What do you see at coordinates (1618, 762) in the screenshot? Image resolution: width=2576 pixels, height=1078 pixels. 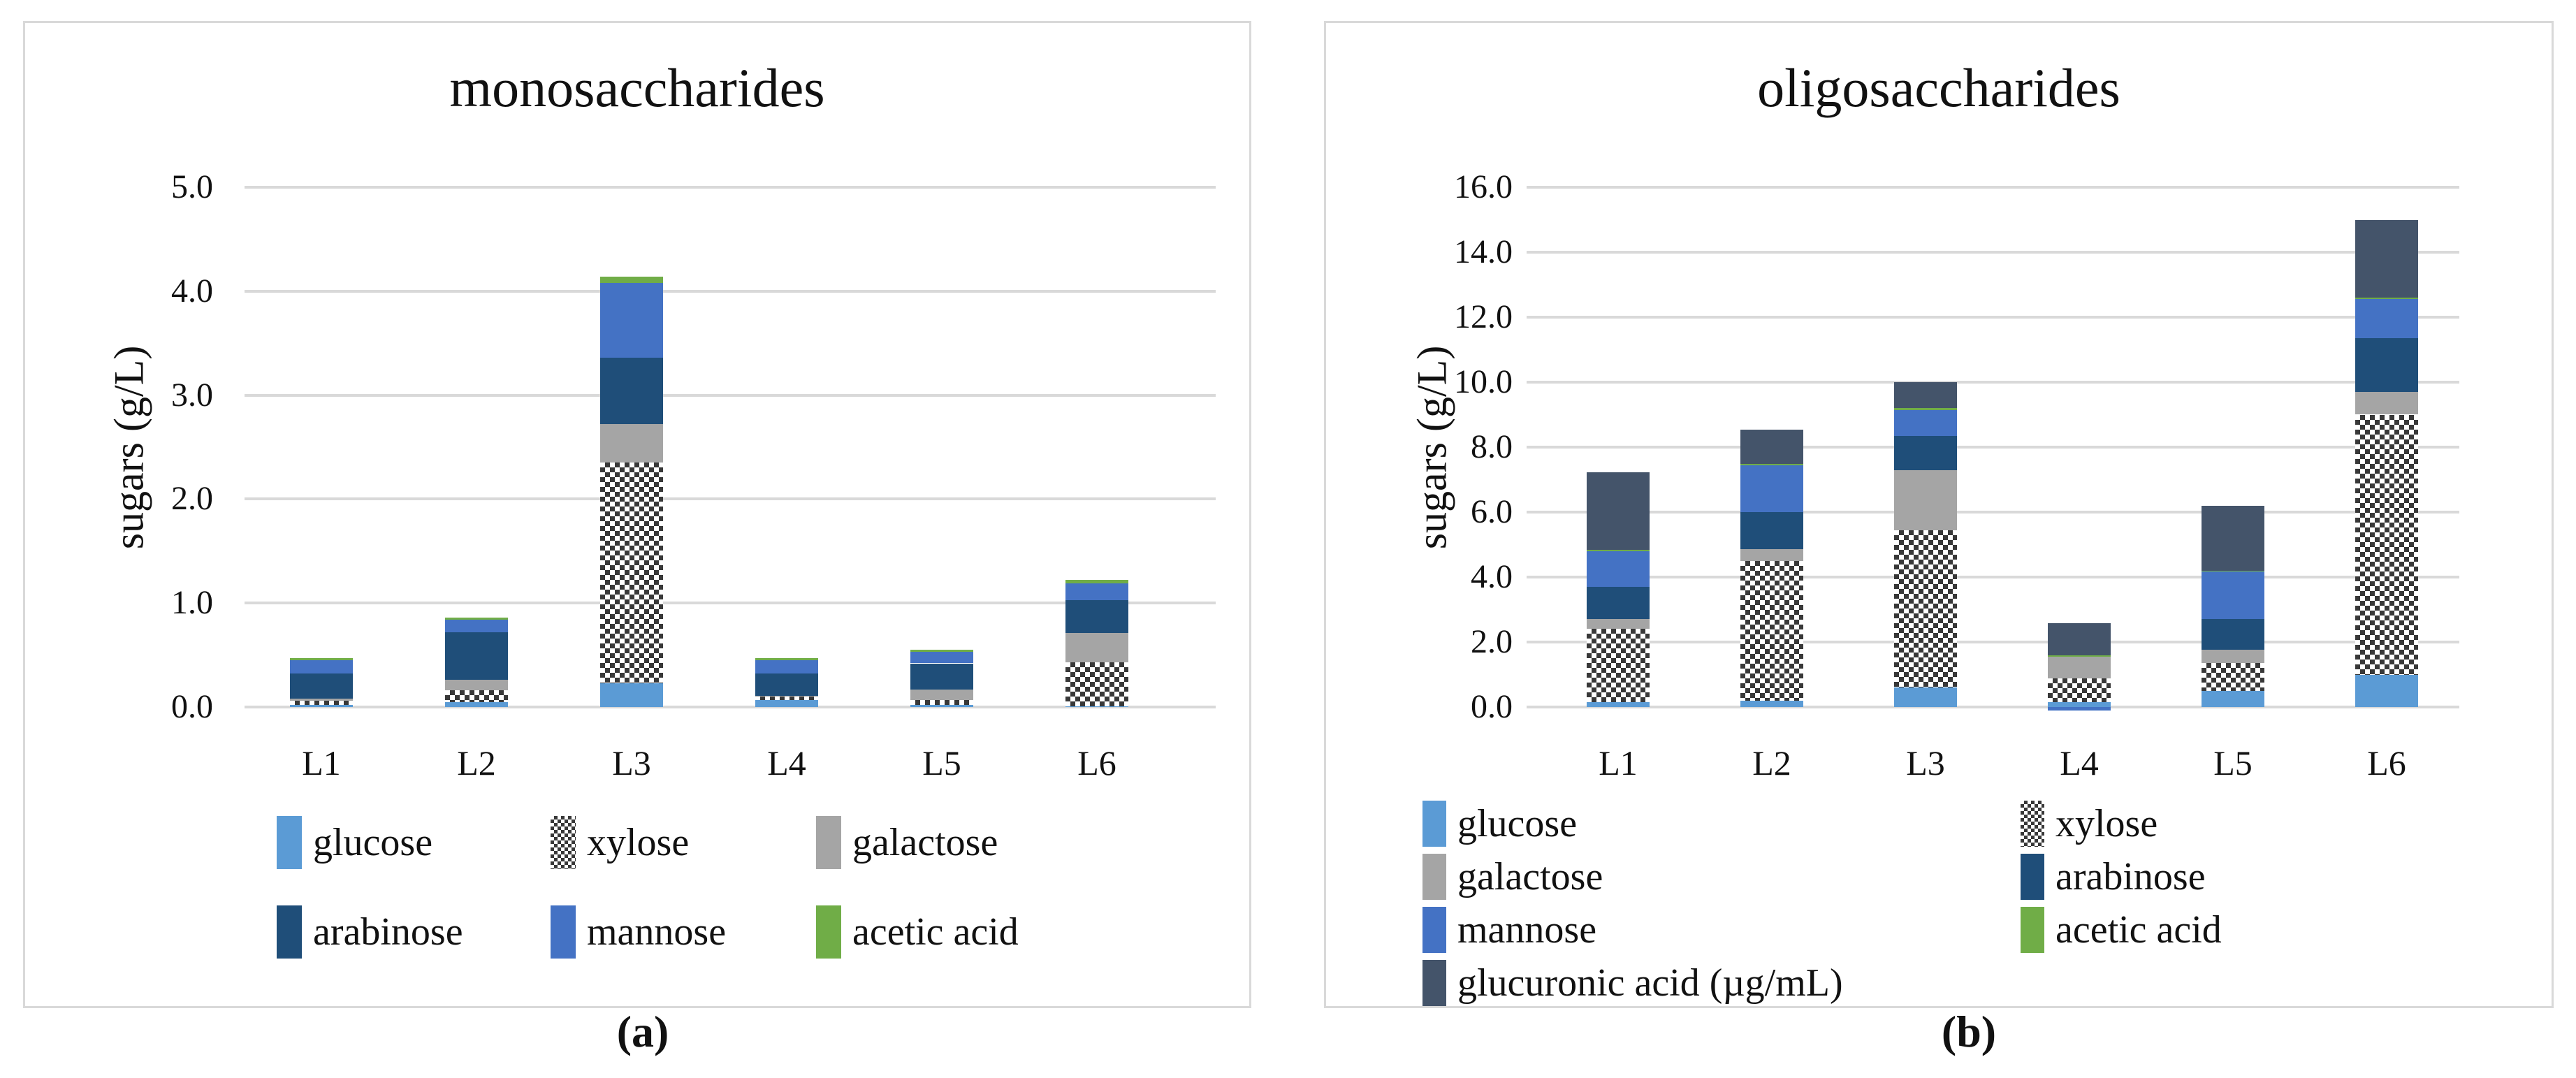 I see `x-category-label: L1` at bounding box center [1618, 762].